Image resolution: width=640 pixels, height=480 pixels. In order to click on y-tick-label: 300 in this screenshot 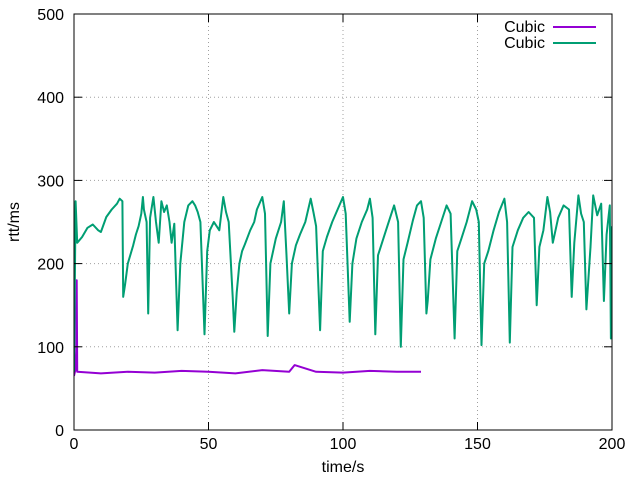, I will do `click(50, 181)`.